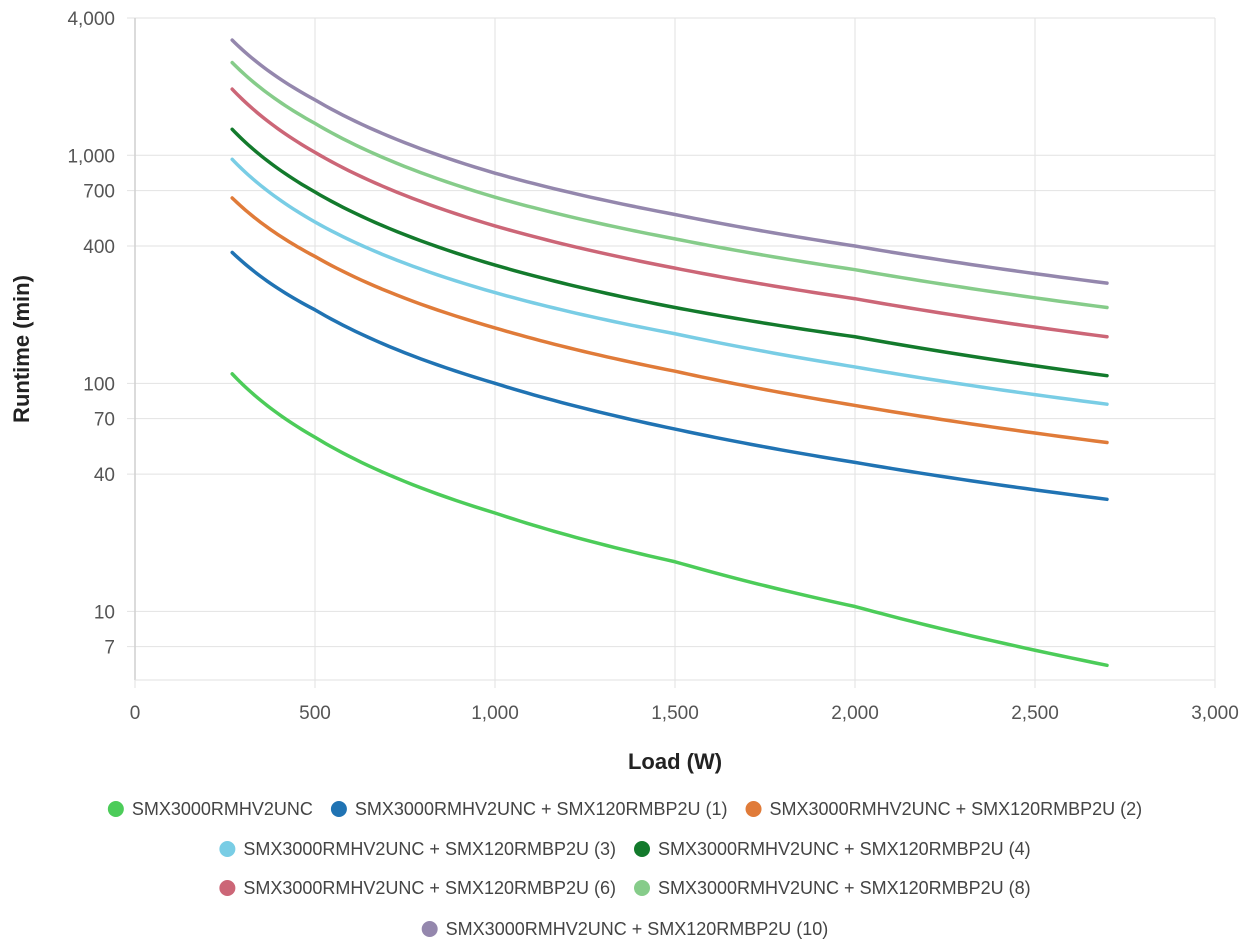 This screenshot has width=1250, height=948. Describe the element at coordinates (956, 809) in the screenshot. I see `legend-label: SMX3000RMHV2UNC + SMX120RMBP2U (2)` at that location.